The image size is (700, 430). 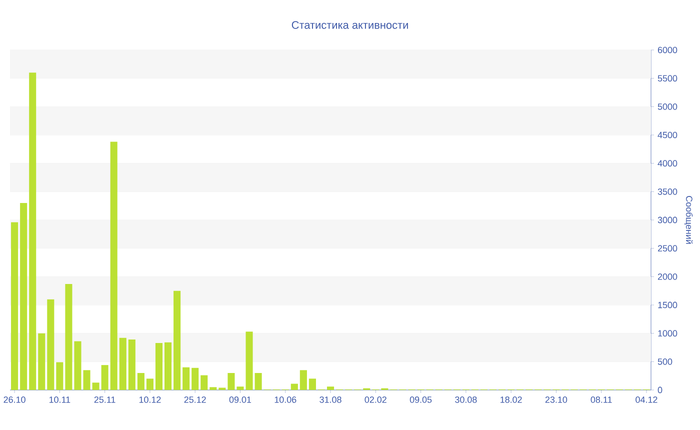 I want to click on y-tick-label: 6000, so click(x=668, y=50).